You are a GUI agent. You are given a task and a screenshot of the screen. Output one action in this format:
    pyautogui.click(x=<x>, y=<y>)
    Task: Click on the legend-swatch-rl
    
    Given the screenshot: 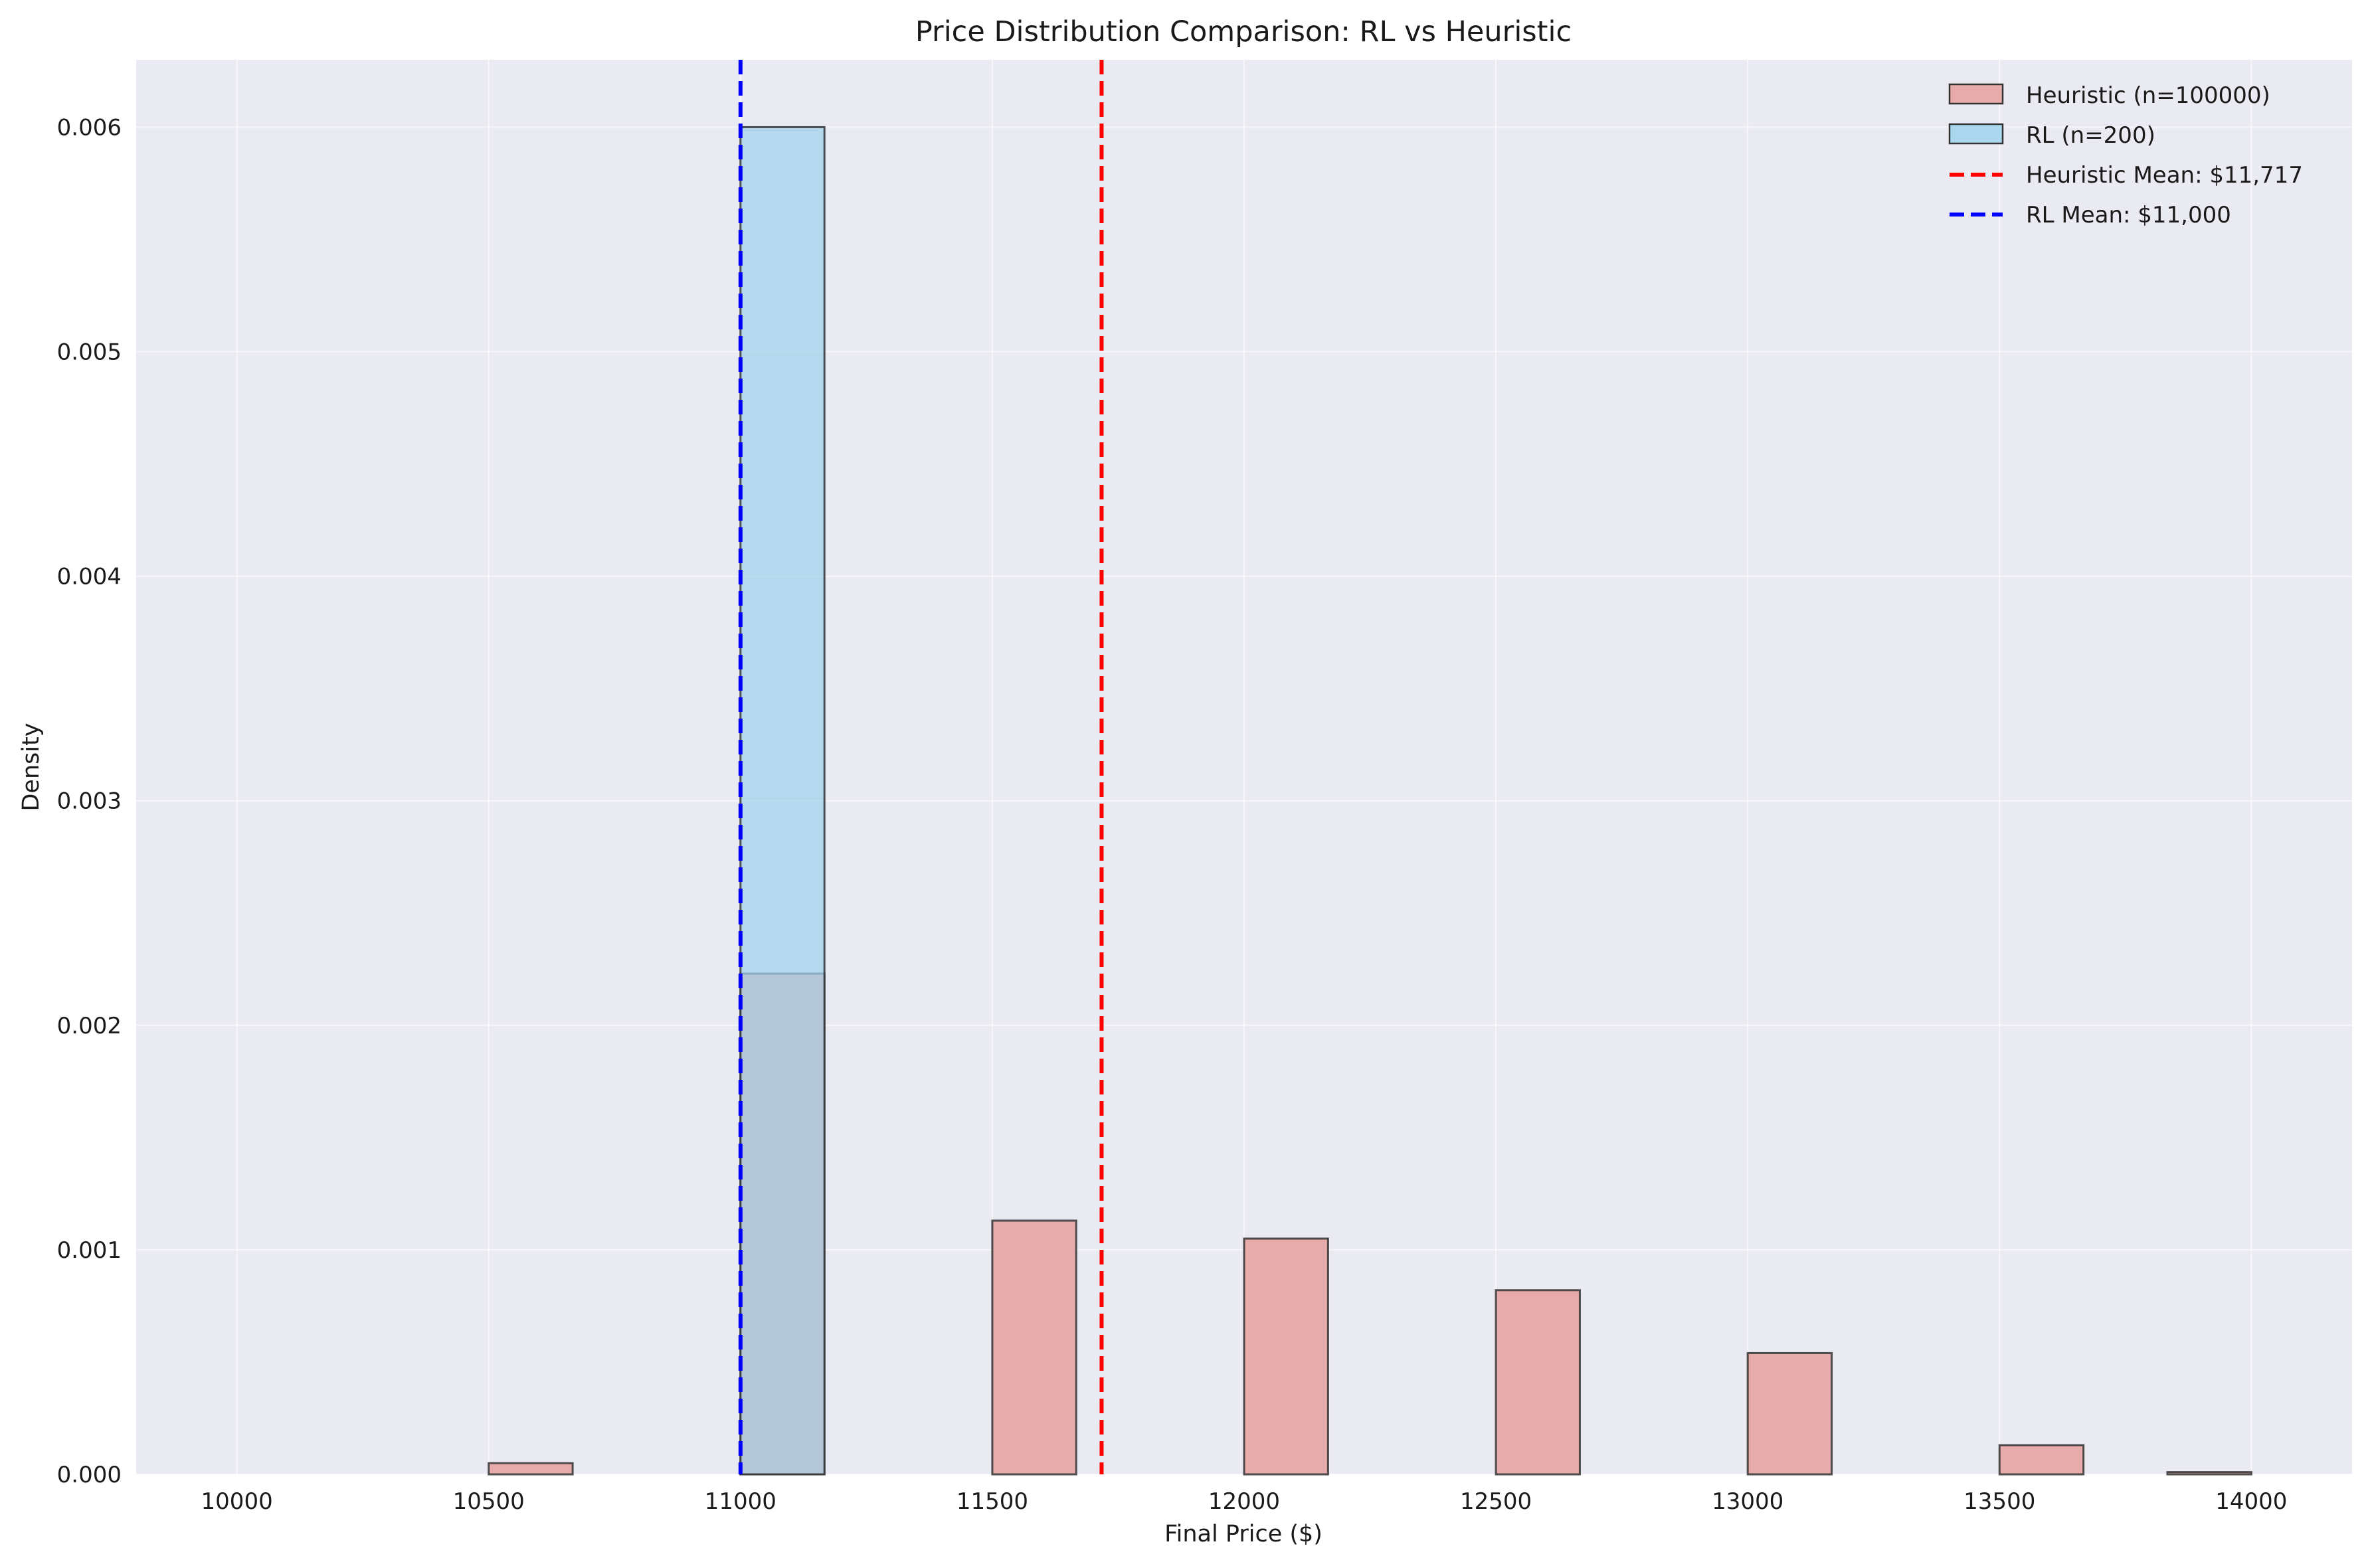 What is the action you would take?
    pyautogui.click(x=1976, y=134)
    